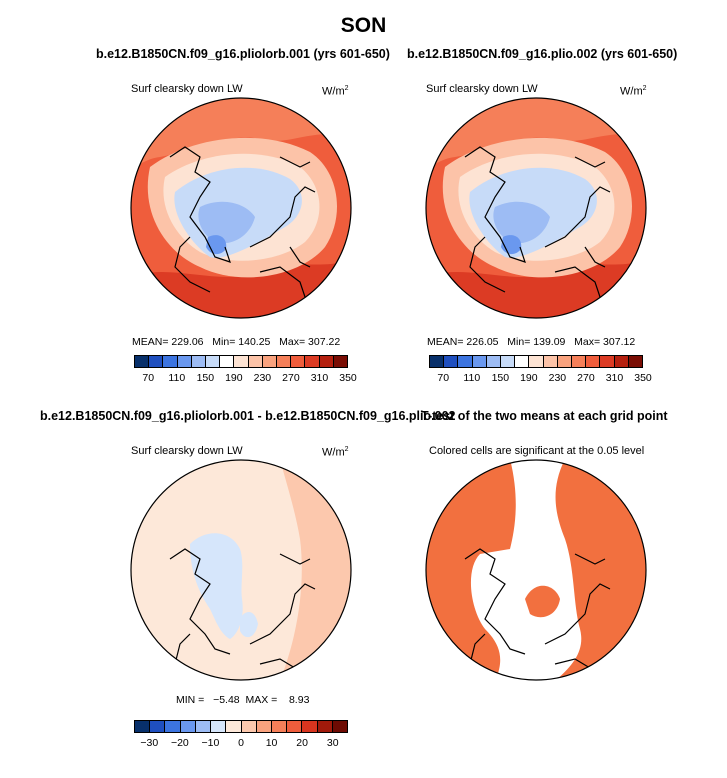  What do you see at coordinates (482, 89) in the screenshot?
I see `panel-2-subtitle: Surf clearsky down LW` at bounding box center [482, 89].